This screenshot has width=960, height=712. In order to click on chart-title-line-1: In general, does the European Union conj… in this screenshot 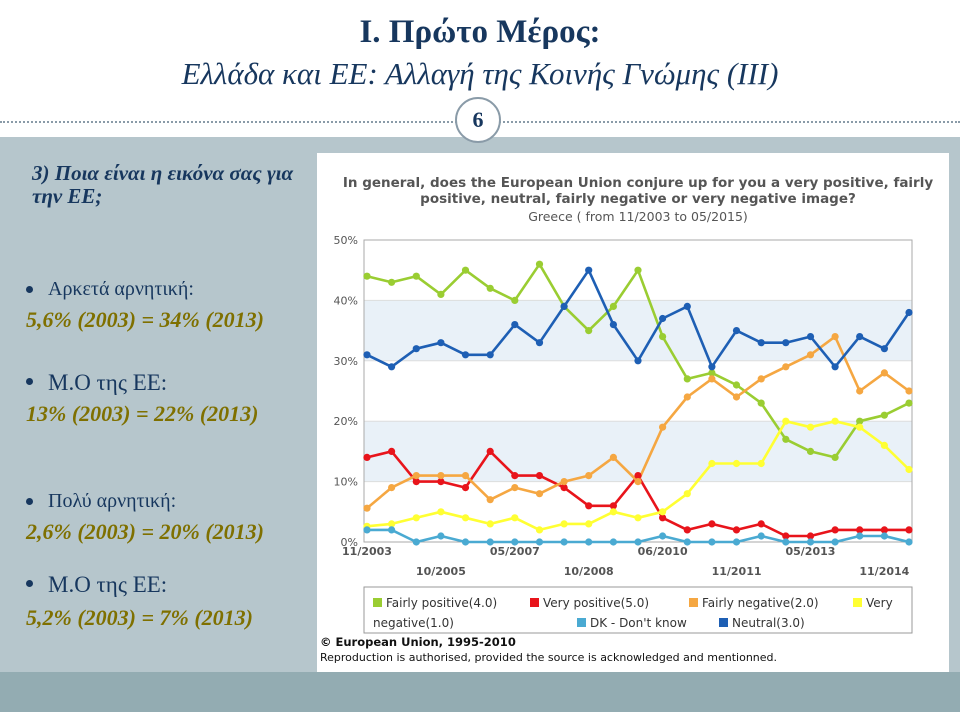, I will do `click(638, 183)`.